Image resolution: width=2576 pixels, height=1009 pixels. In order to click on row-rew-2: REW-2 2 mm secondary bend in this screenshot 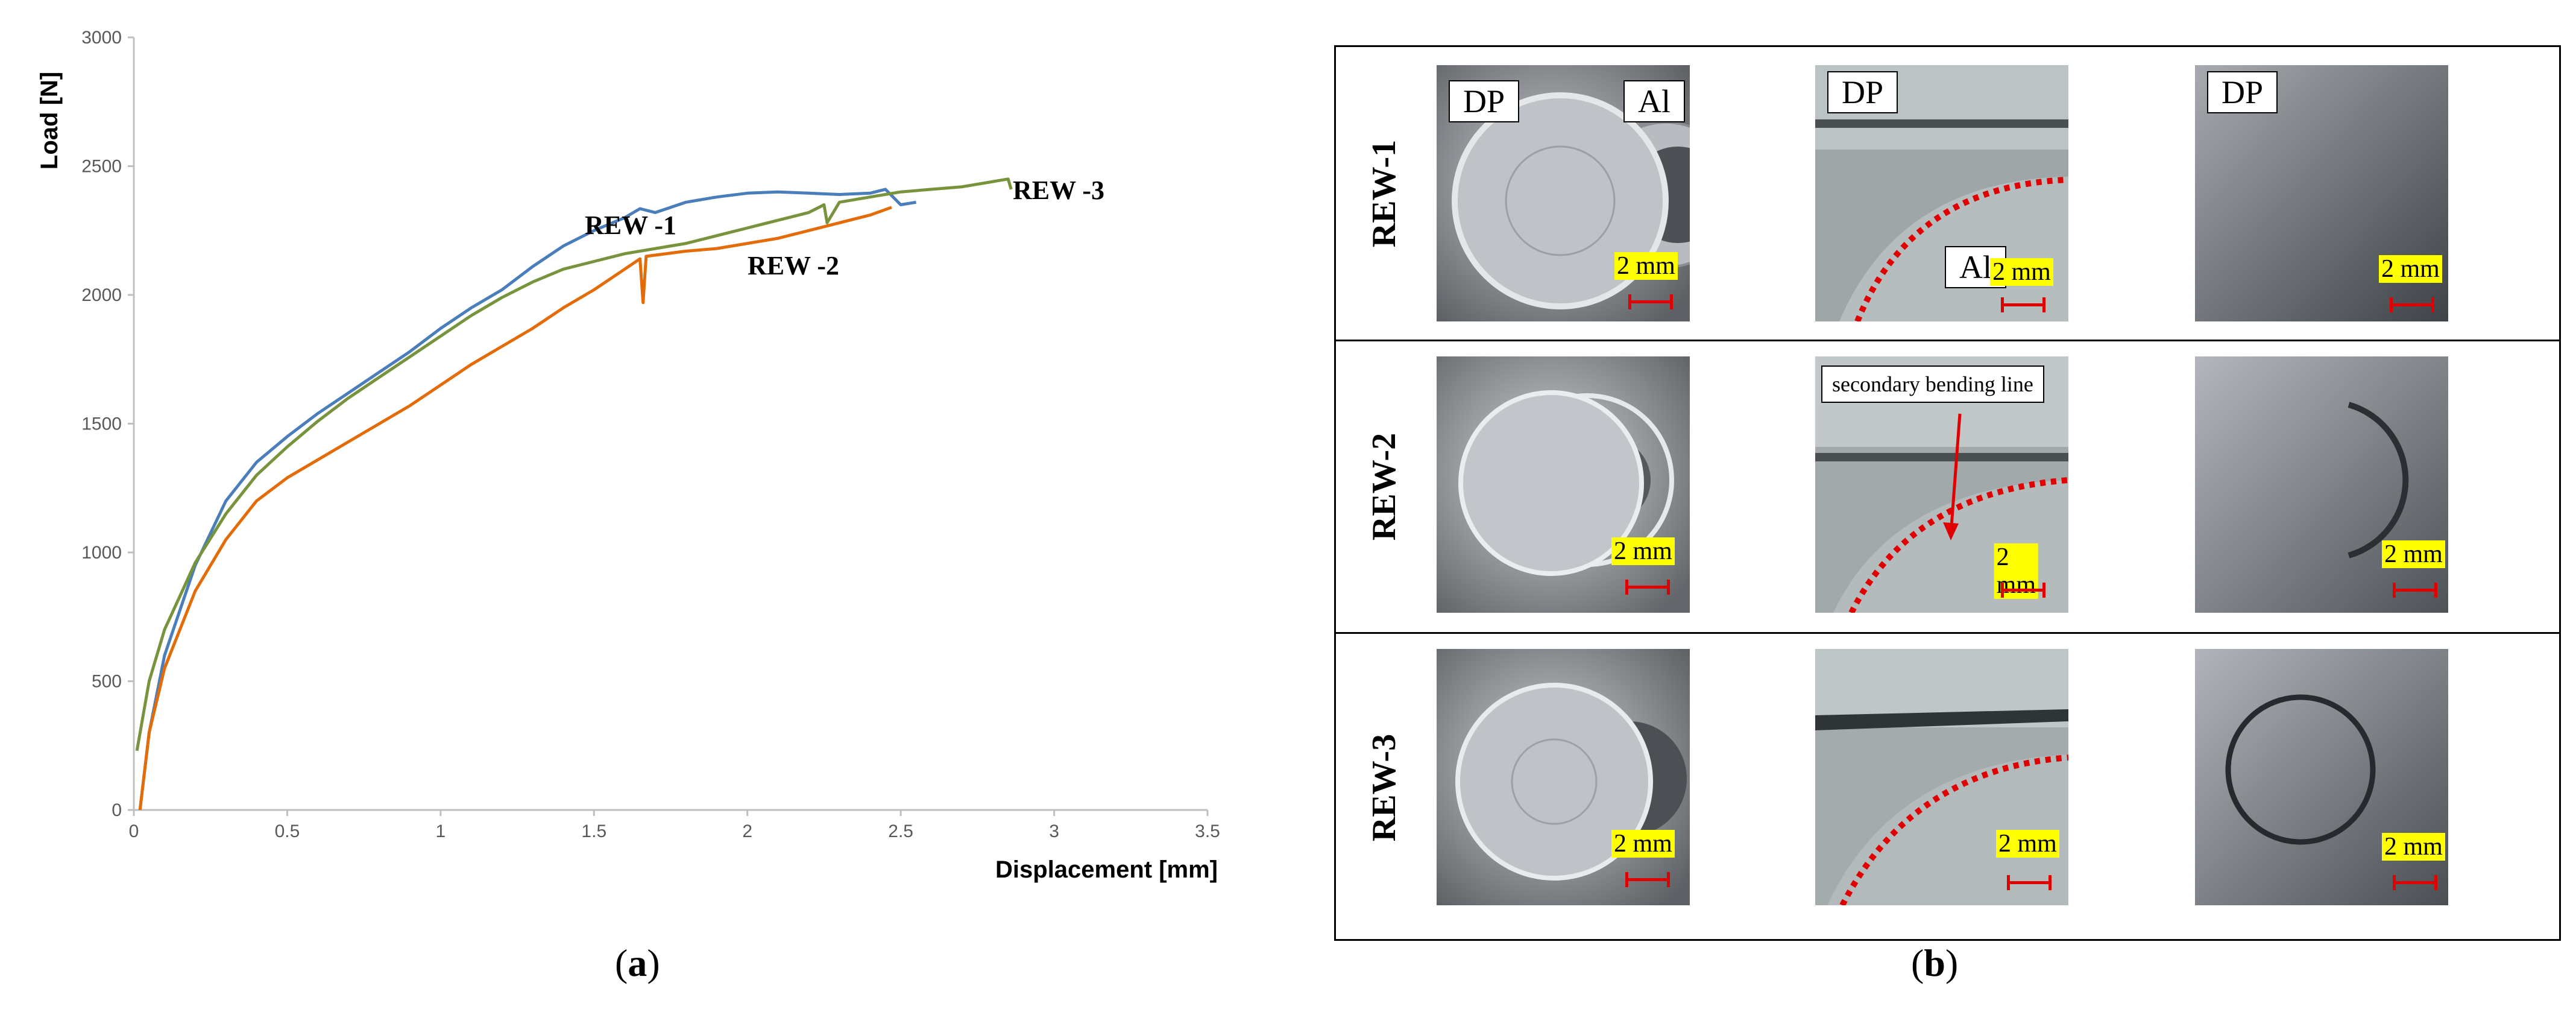, I will do `click(1947, 486)`.